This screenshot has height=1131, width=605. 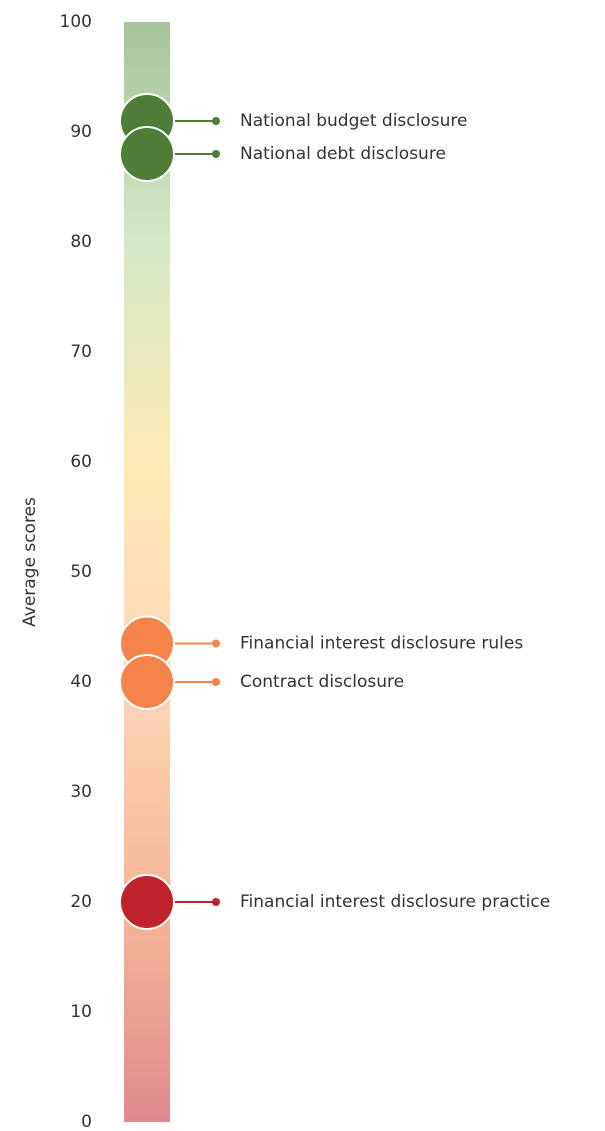 I want to click on y-tick-label: 20, so click(x=81, y=902).